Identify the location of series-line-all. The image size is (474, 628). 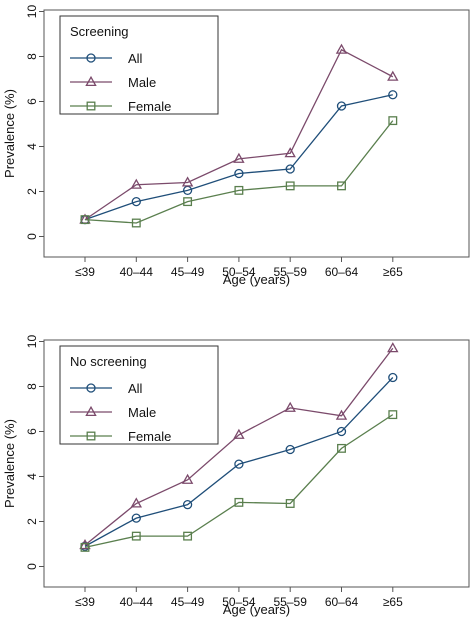
(238, 157).